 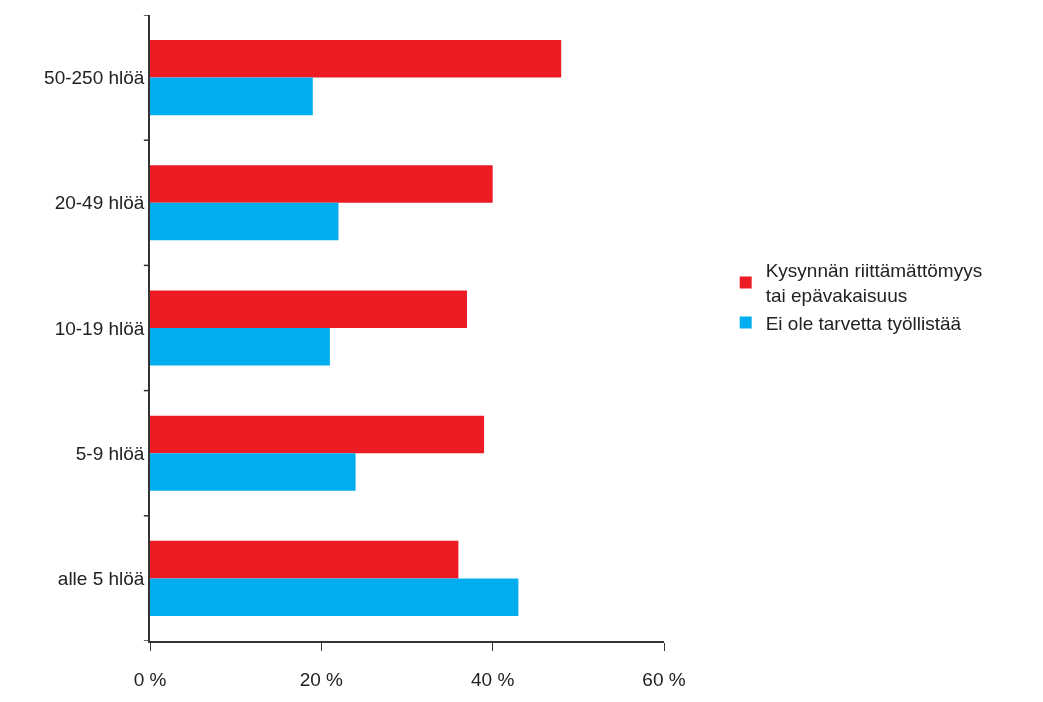 I want to click on y-tick-label: 20-49 hlöä, so click(x=99, y=203).